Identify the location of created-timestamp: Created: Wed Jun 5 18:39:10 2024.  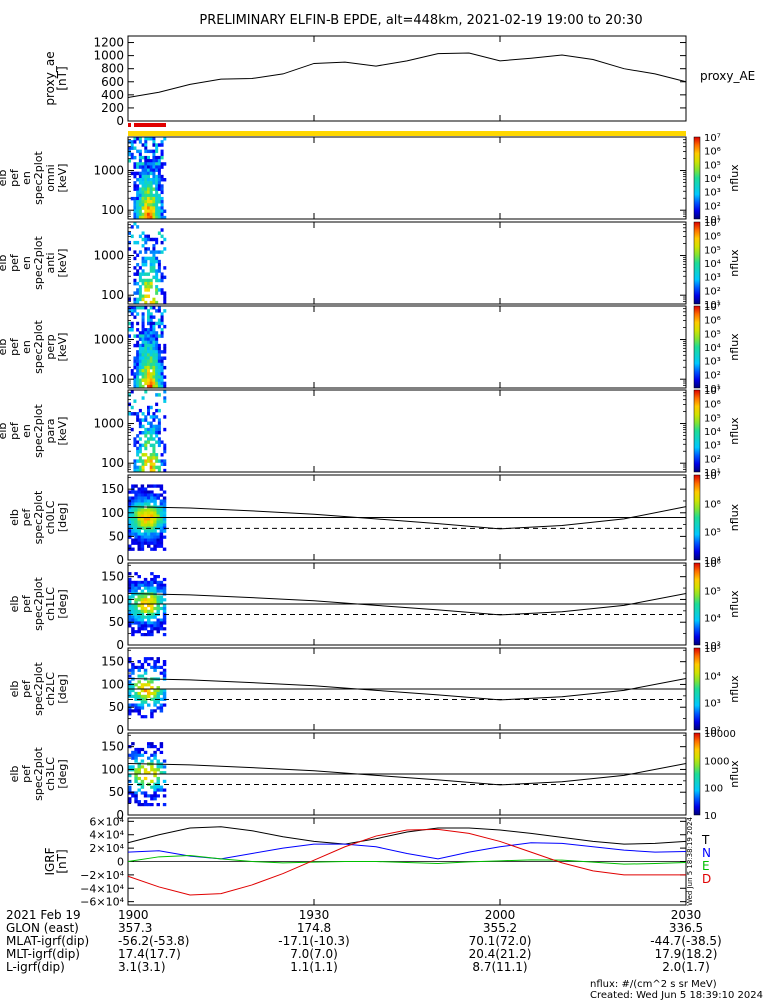
(676, 995).